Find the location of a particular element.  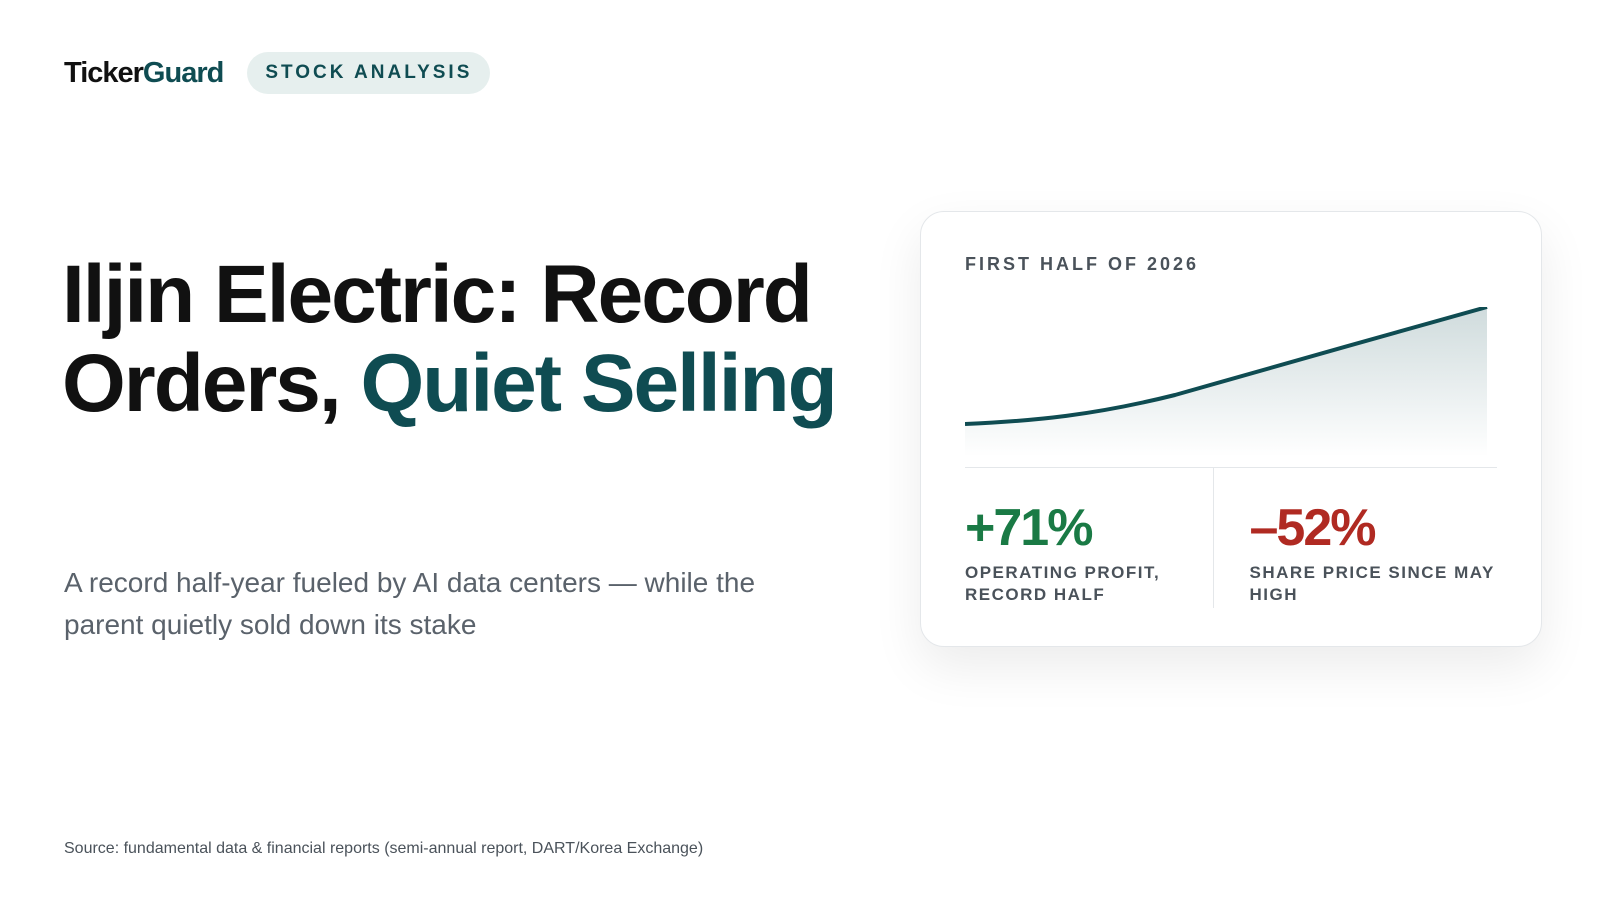

stat: +71% OPERATING PROFIT, RECORD HALF is located at coordinates (1089, 538).